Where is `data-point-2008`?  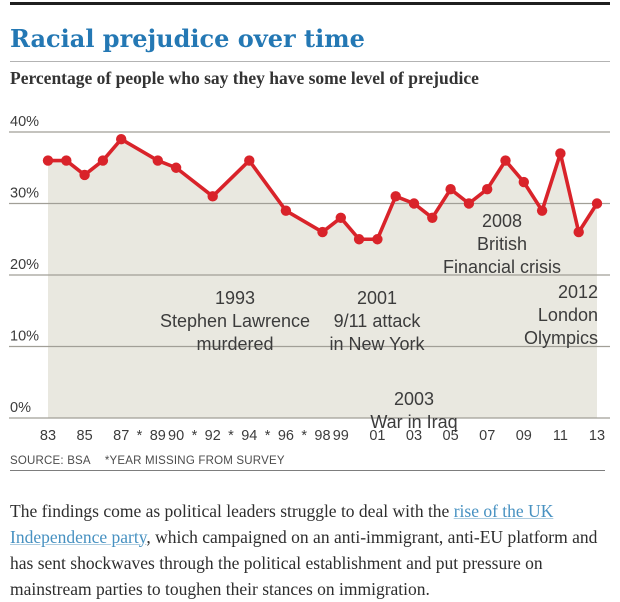
data-point-2008 is located at coordinates (505, 160).